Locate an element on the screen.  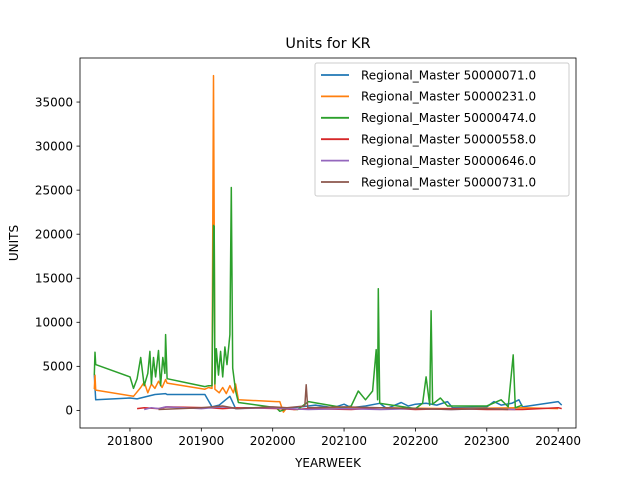
legend-label-3: Regional_Master 50000474.0 is located at coordinates (448, 118).